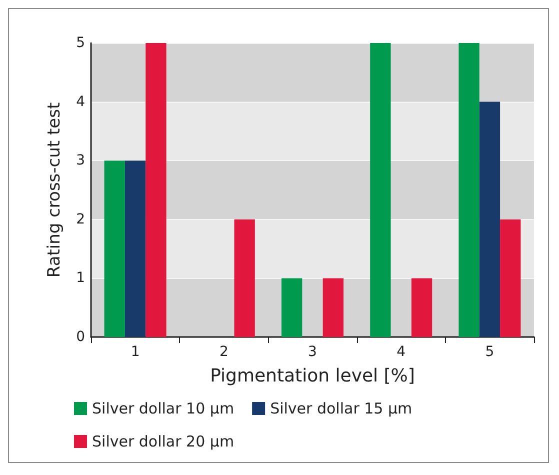 The image size is (559, 475). Describe the element at coordinates (489, 352) in the screenshot. I see `x-tick-label: 5` at that location.